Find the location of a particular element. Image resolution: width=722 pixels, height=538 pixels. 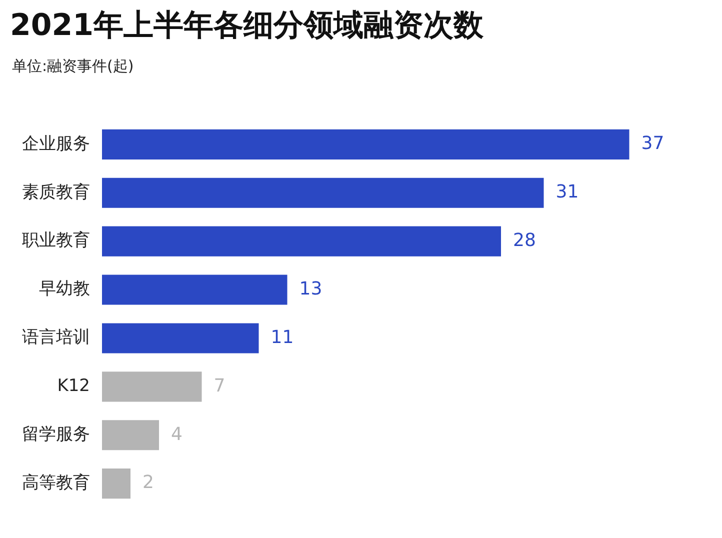

data-label: 31 is located at coordinates (567, 192).